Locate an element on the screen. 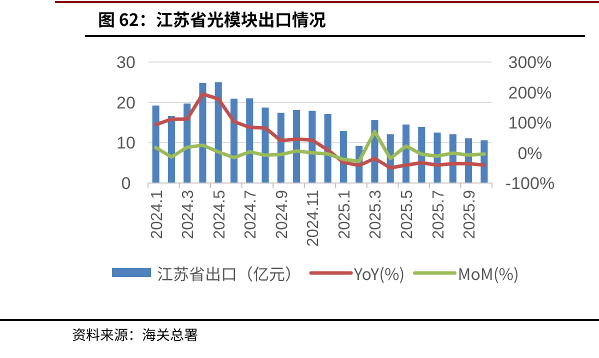  chart-title: 图 62：江苏省光模块出口情况 is located at coordinates (212, 18).